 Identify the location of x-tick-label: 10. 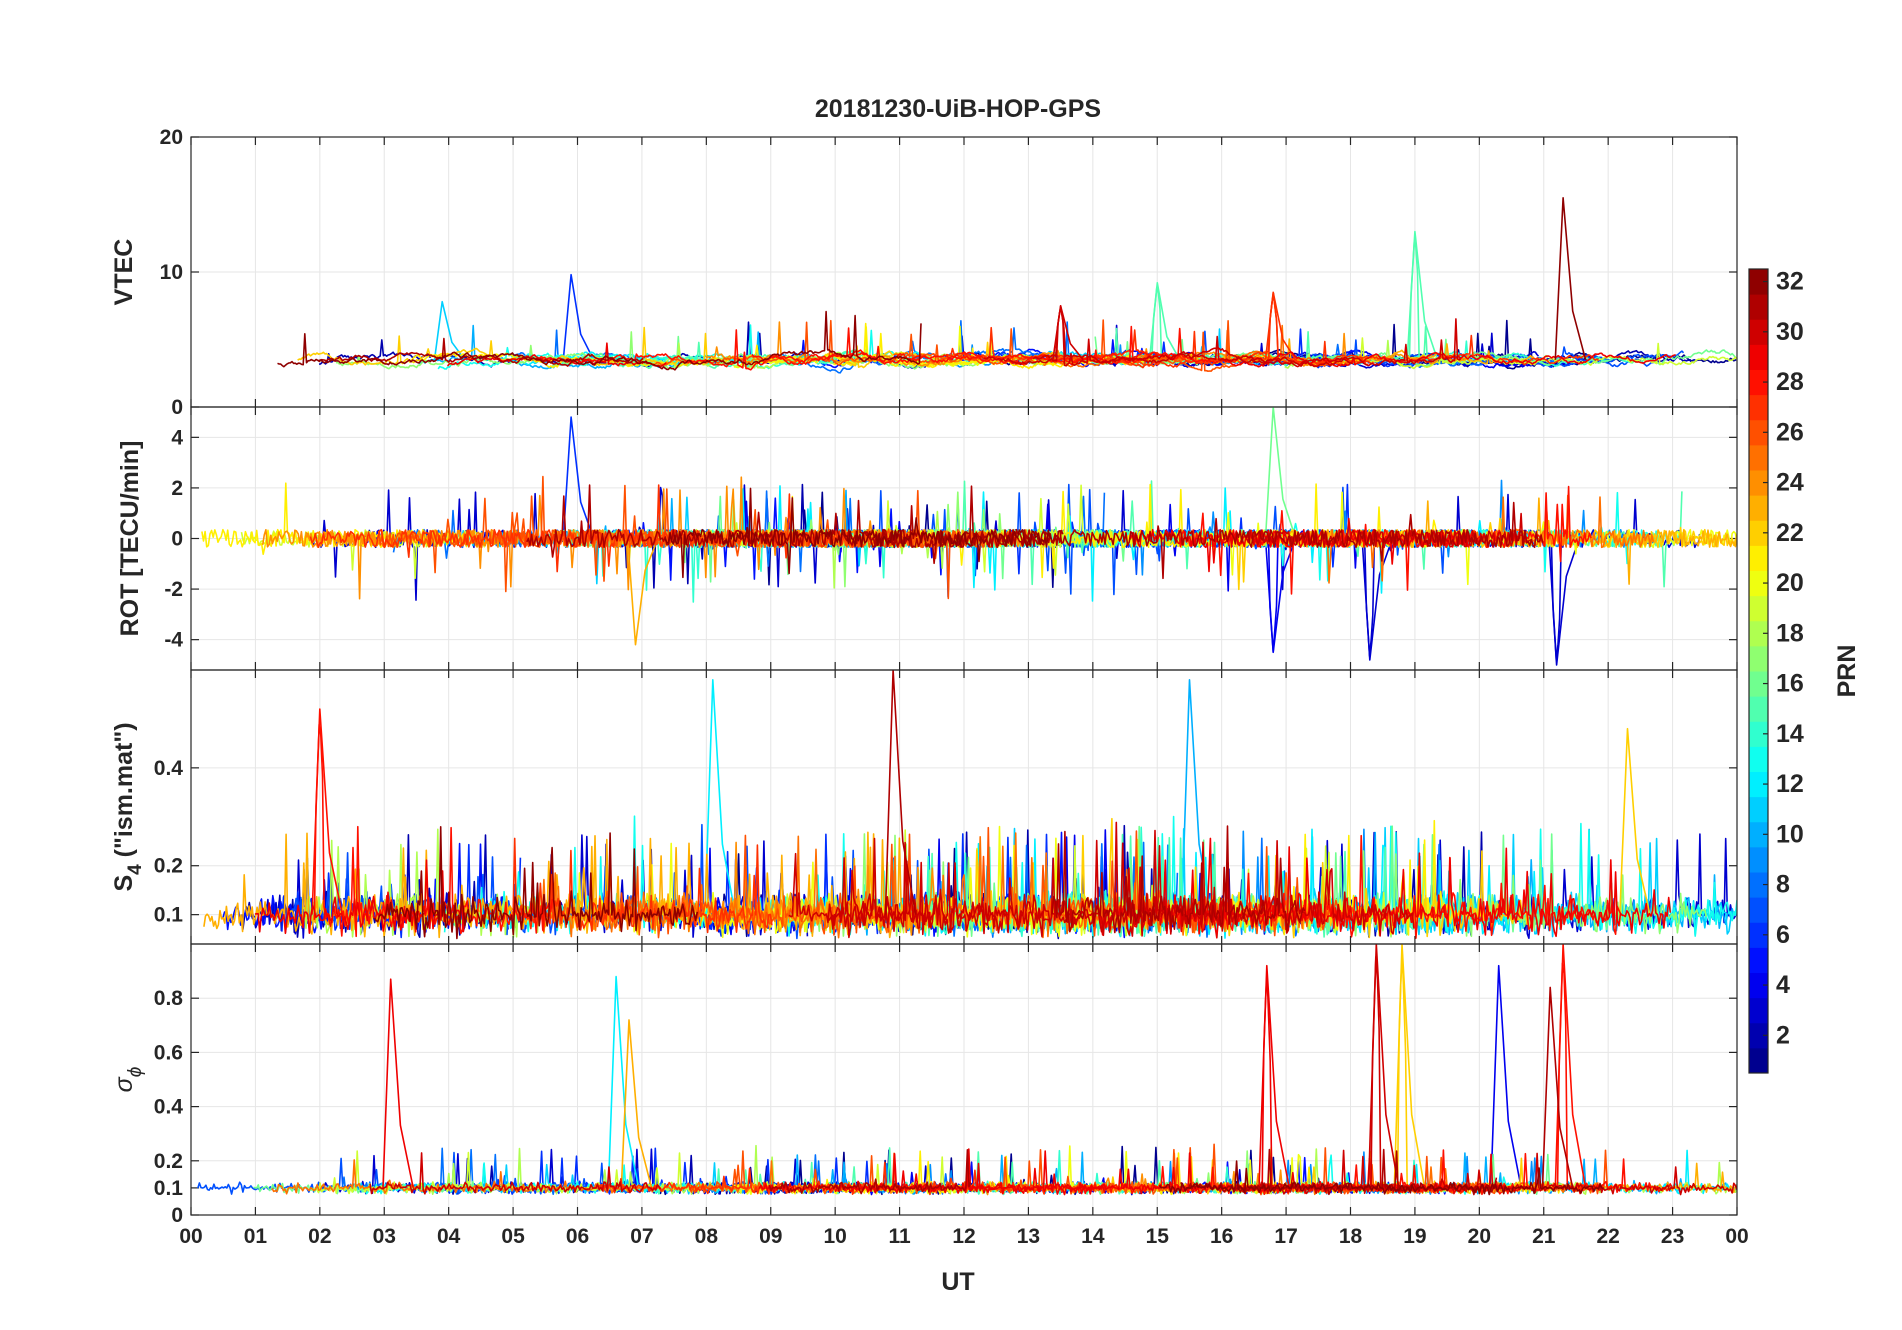
(834, 1236).